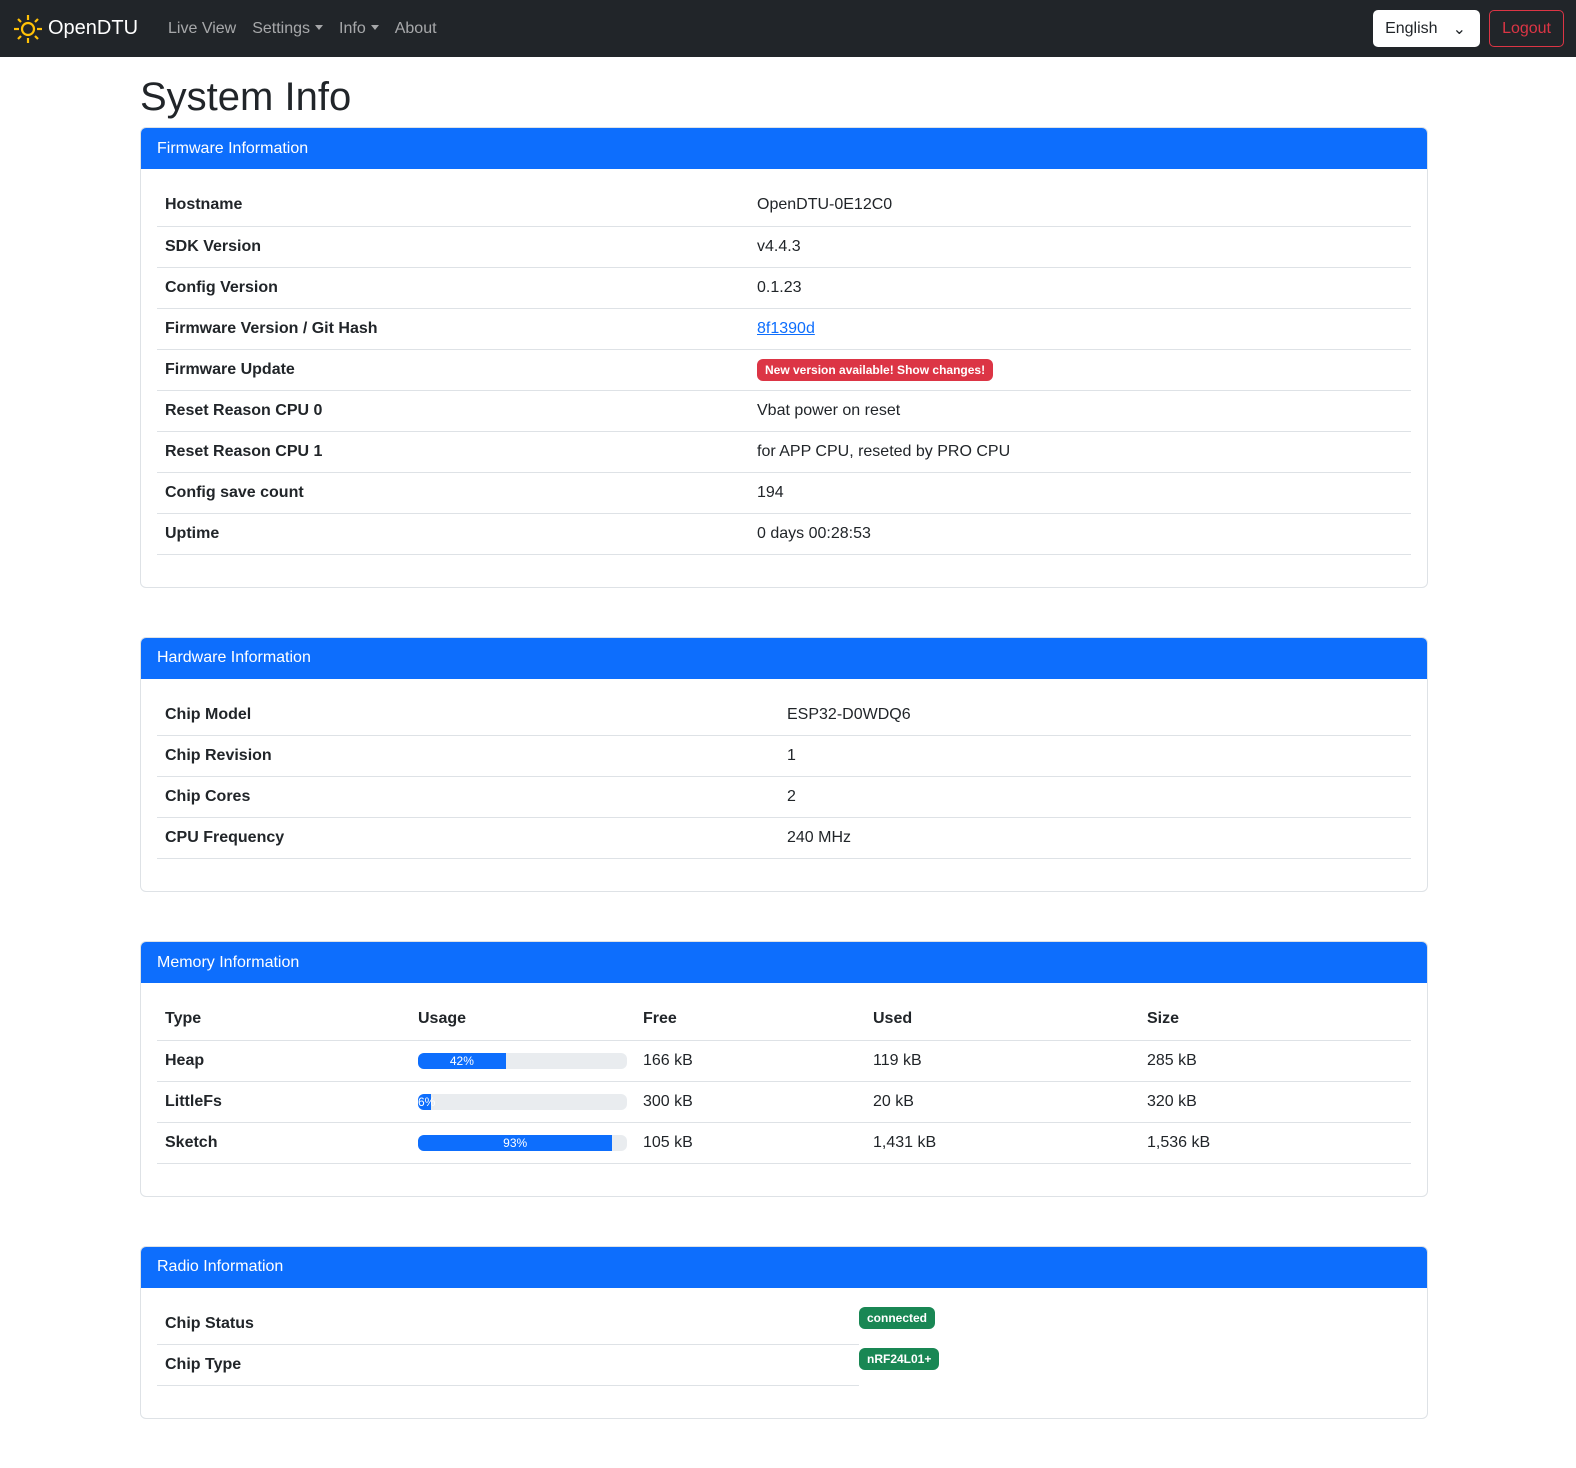 The width and height of the screenshot is (1576, 1468). What do you see at coordinates (770, 492) in the screenshot?
I see `row-value: 194` at bounding box center [770, 492].